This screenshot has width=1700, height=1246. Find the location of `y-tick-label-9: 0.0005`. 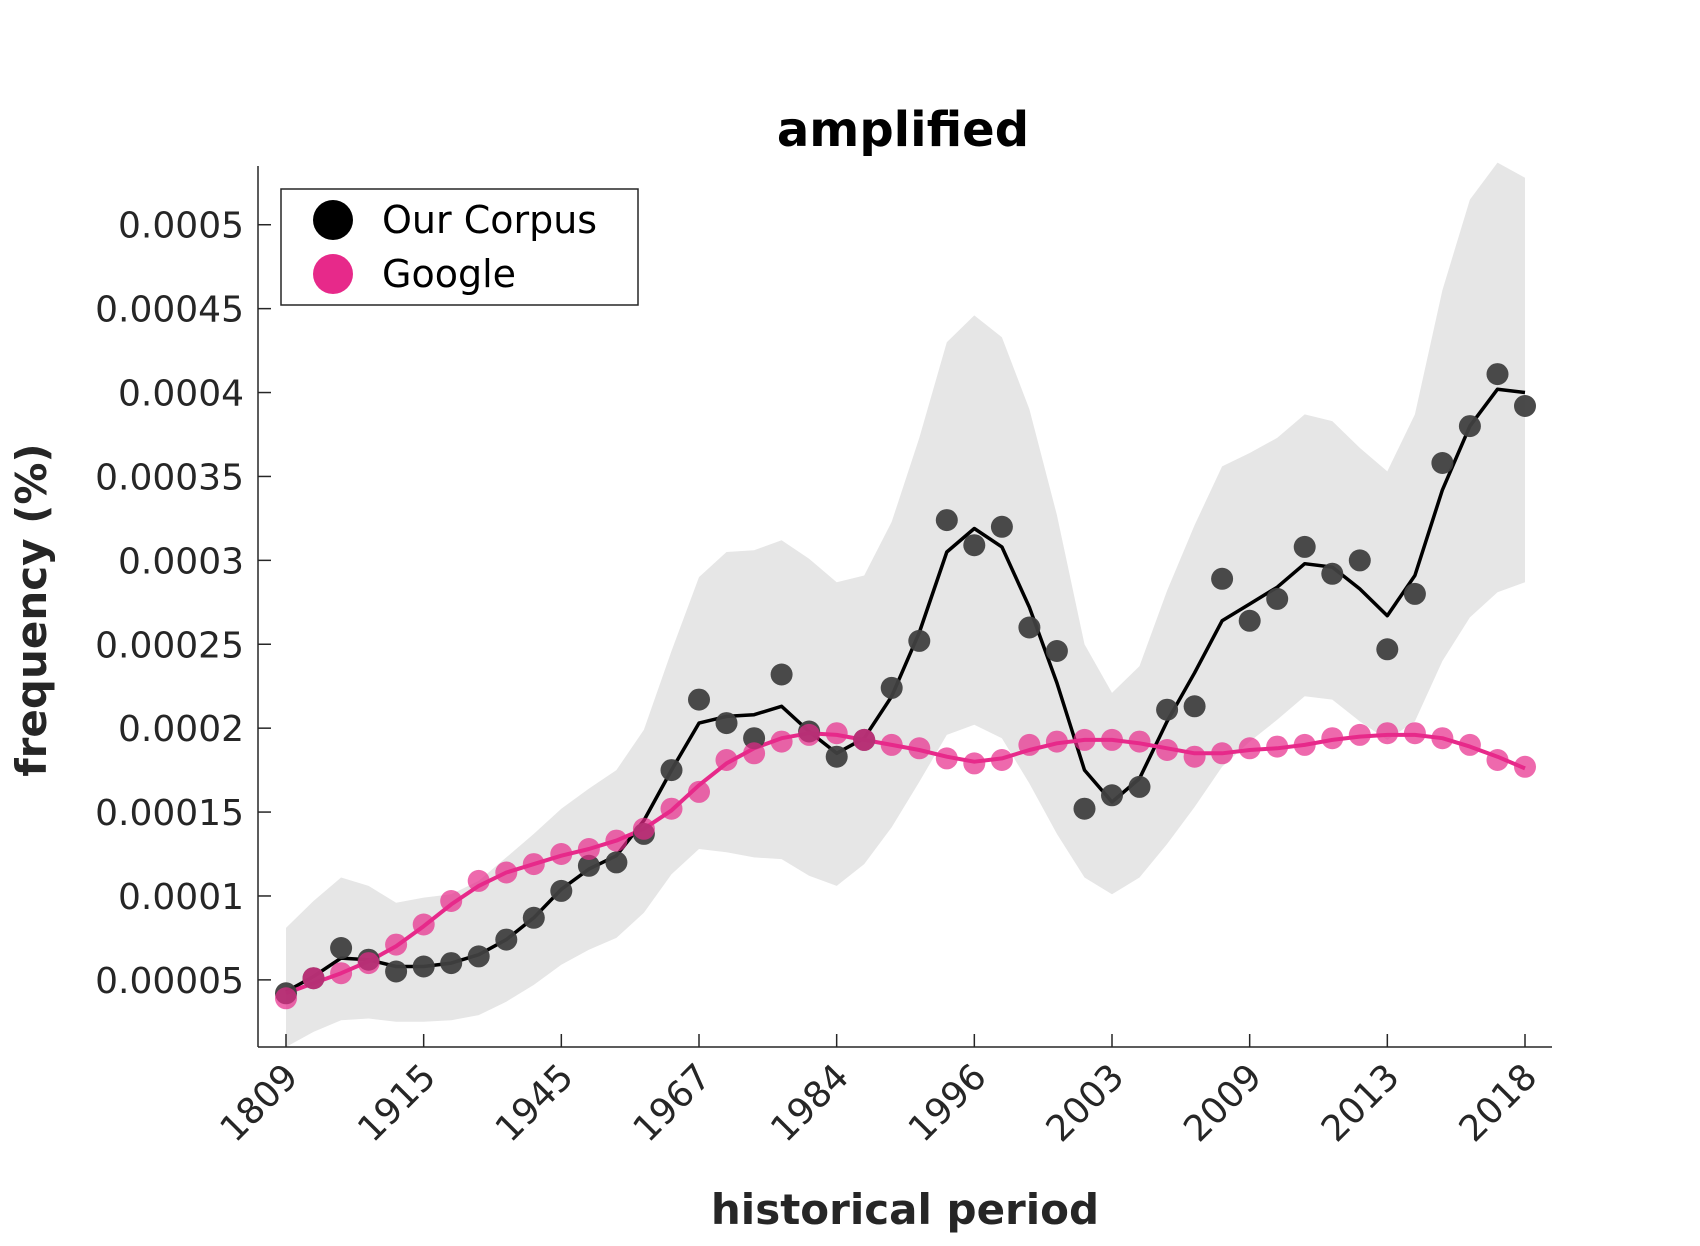

y-tick-label-9: 0.0005 is located at coordinates (181, 226).